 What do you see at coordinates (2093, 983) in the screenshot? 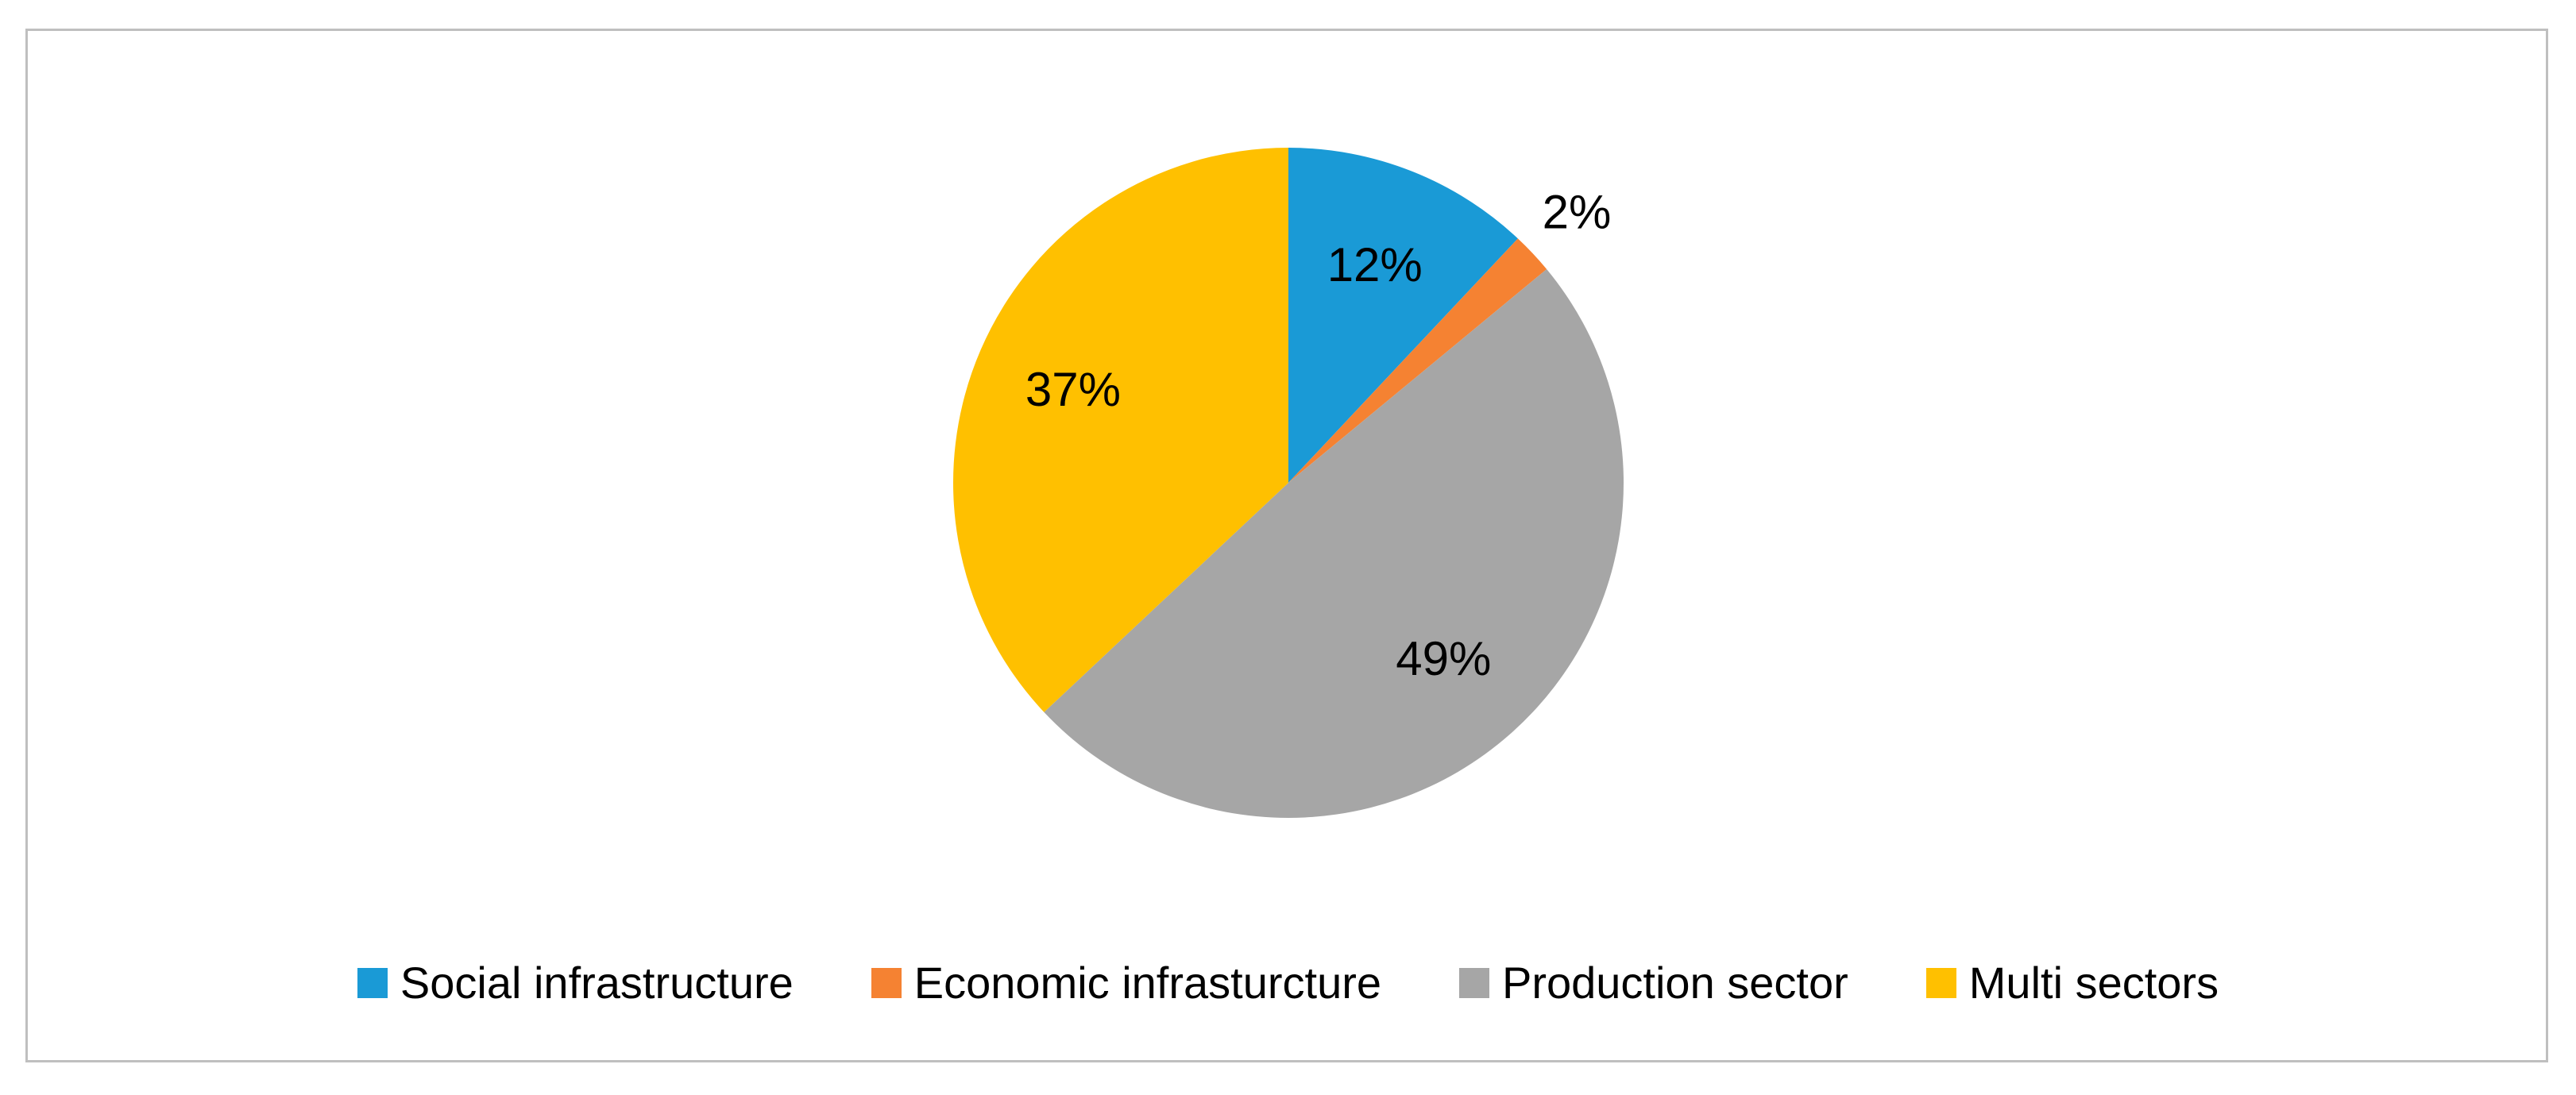
I see `legend-label-multi-sectors: Multi sectors` at bounding box center [2093, 983].